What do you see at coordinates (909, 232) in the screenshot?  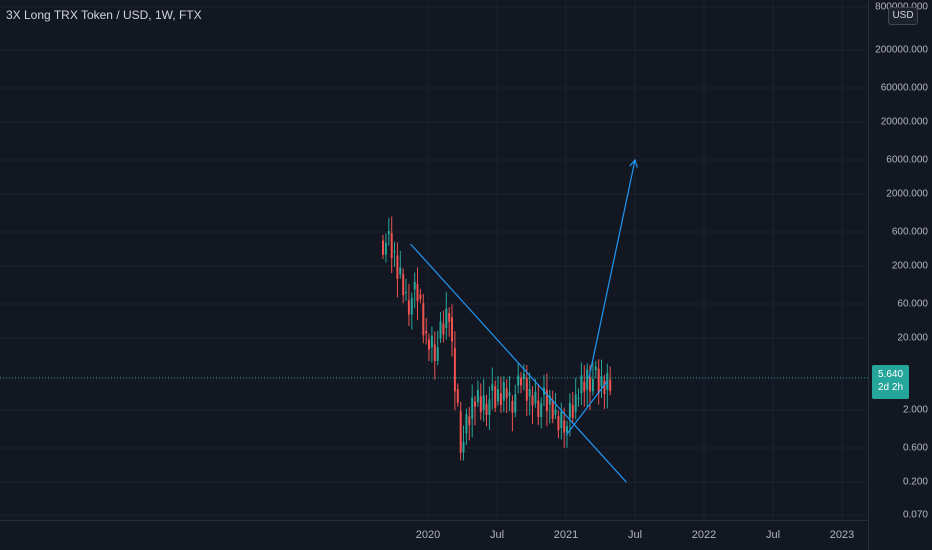 I see `price-tick-label: 600.000` at bounding box center [909, 232].